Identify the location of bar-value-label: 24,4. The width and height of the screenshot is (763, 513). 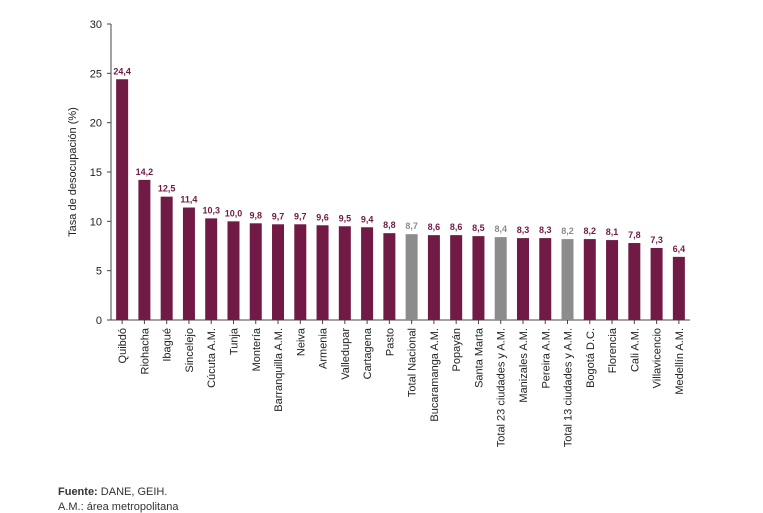
(122, 71).